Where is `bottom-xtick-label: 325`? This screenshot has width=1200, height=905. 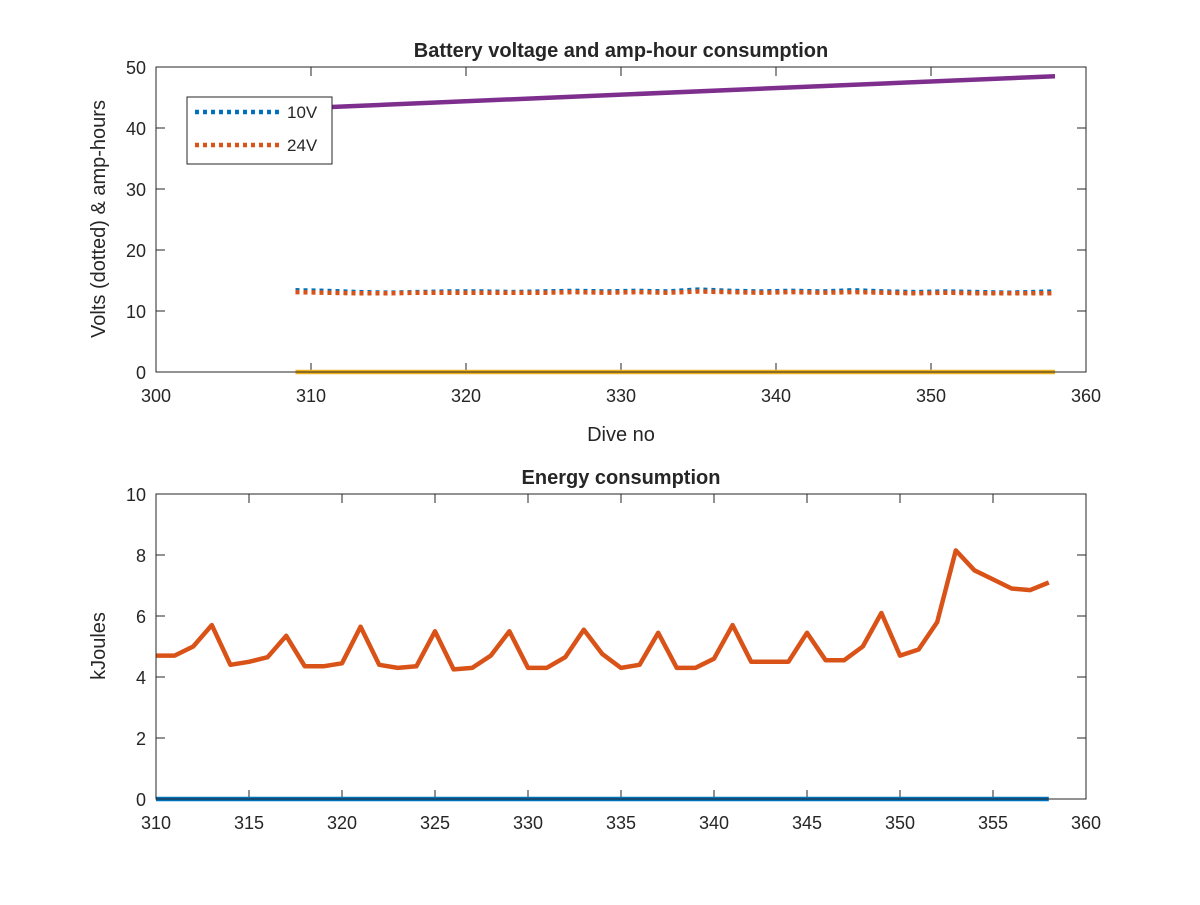
bottom-xtick-label: 325 is located at coordinates (435, 823).